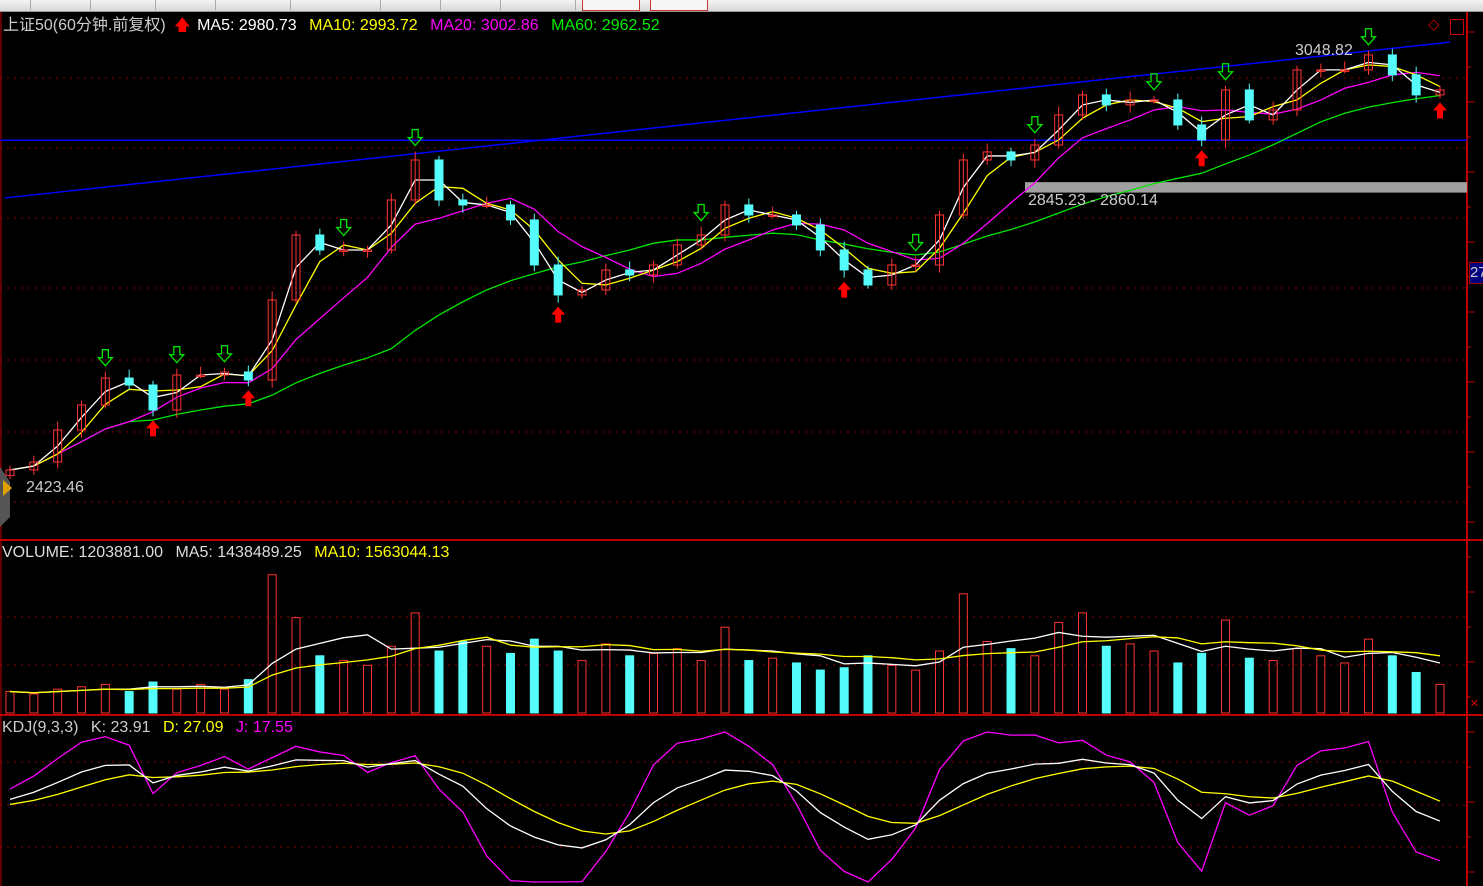 The width and height of the screenshot is (1483, 886). I want to click on menu-bar, so click(741, 6).